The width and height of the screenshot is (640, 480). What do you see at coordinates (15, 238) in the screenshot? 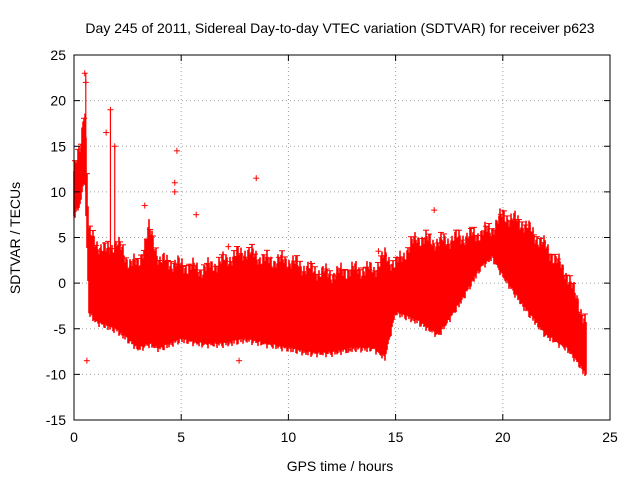
I see `y-axis-label: SDTVAR / TECUs` at bounding box center [15, 238].